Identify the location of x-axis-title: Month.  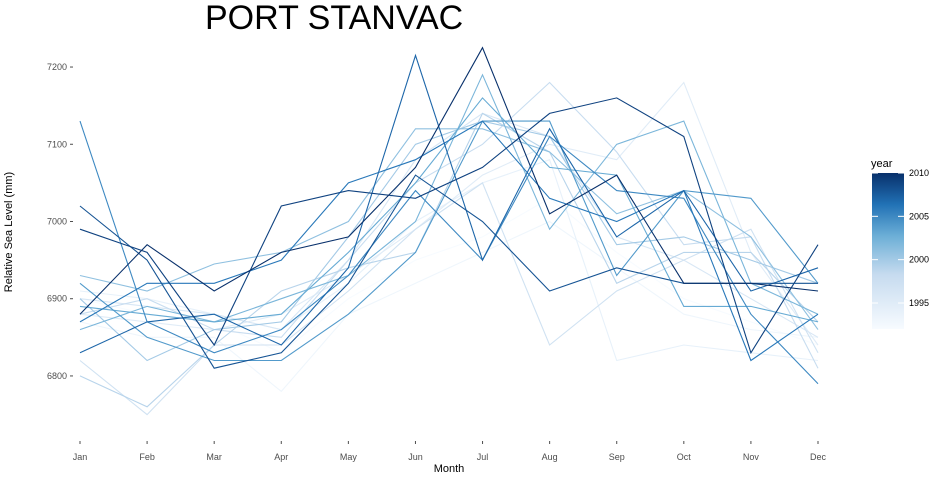
(449, 469).